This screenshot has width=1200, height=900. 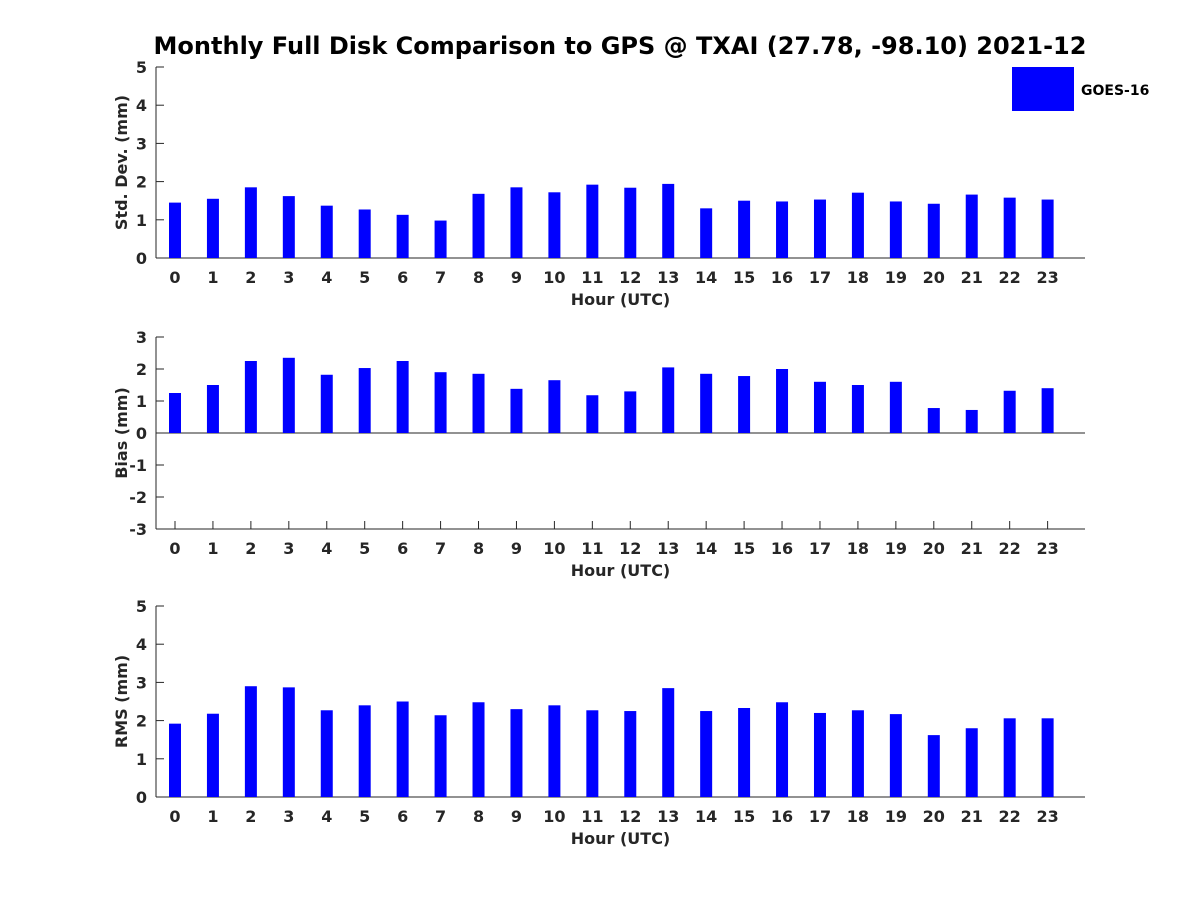 I want to click on y-axis-label: Std. Dev. (mm), so click(x=121, y=162).